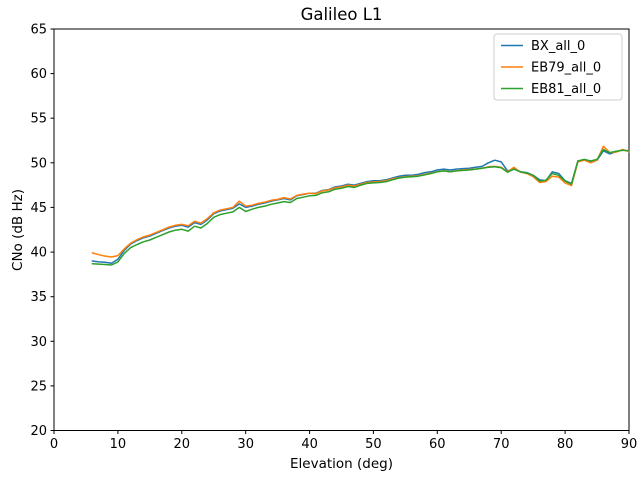 The image size is (640, 484). Describe the element at coordinates (373, 444) in the screenshot. I see `x-tick-label: 50` at that location.